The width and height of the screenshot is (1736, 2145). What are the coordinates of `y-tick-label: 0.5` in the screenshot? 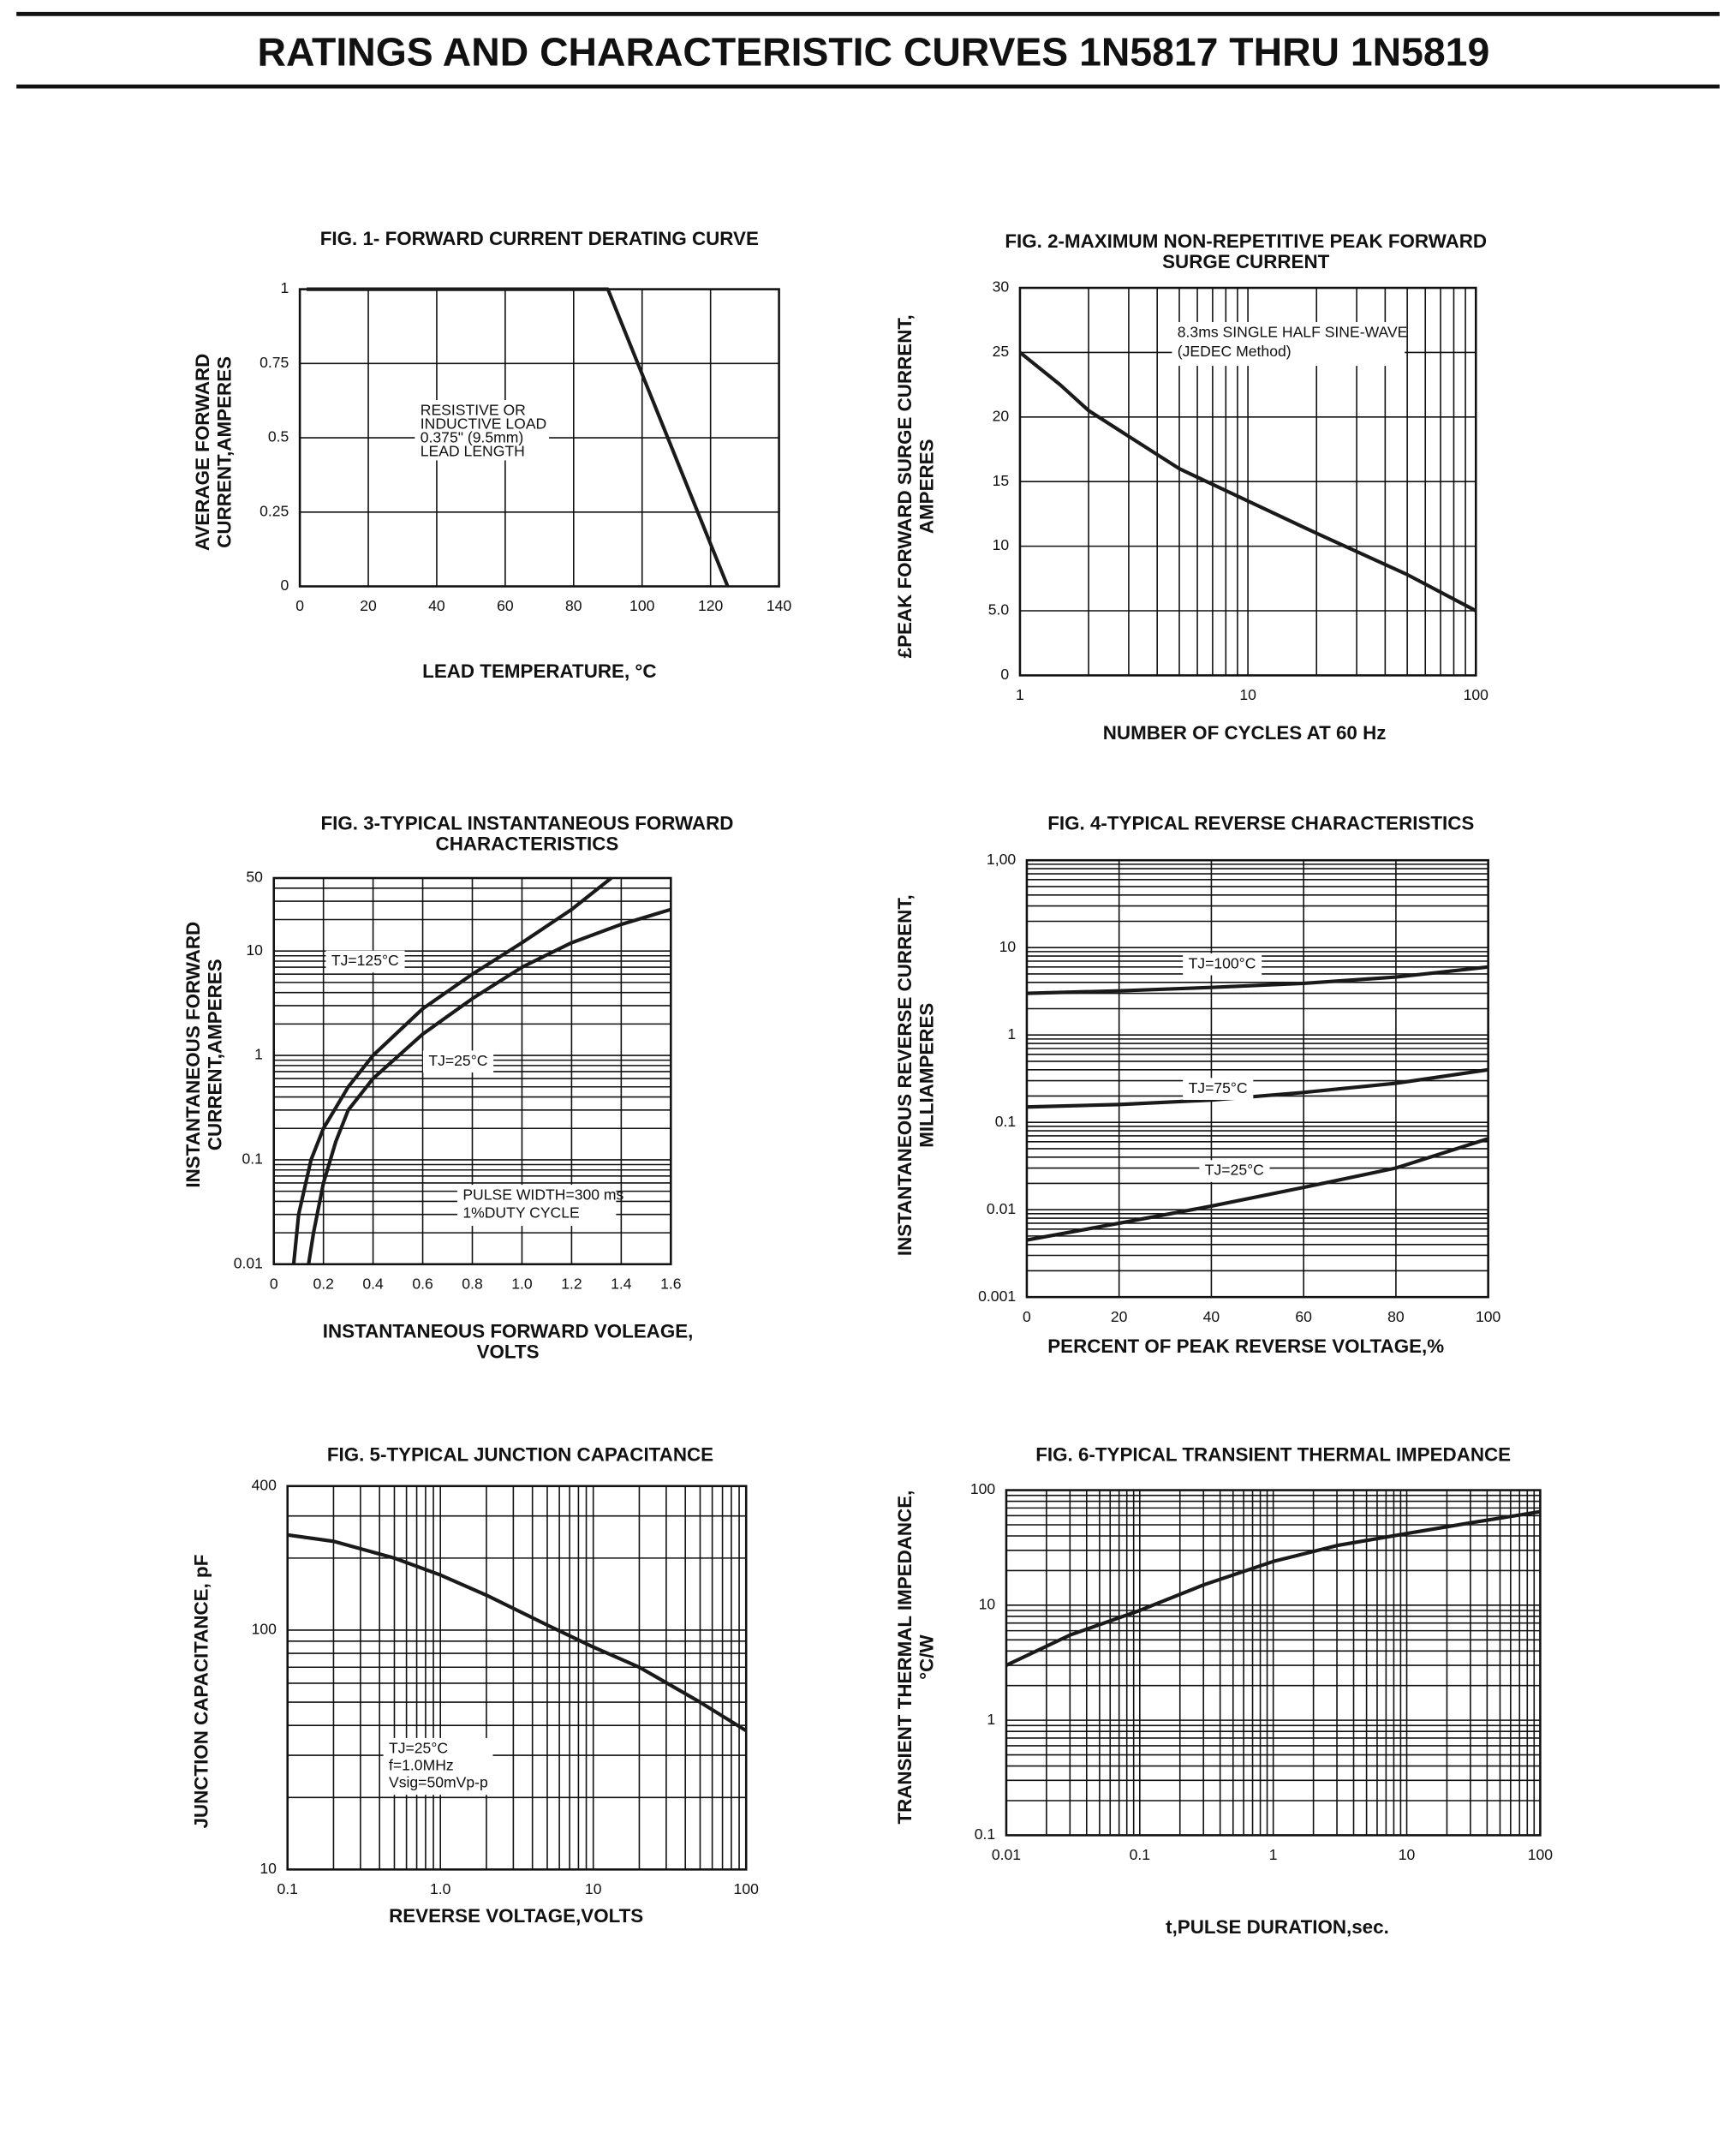 It's located at (278, 436).